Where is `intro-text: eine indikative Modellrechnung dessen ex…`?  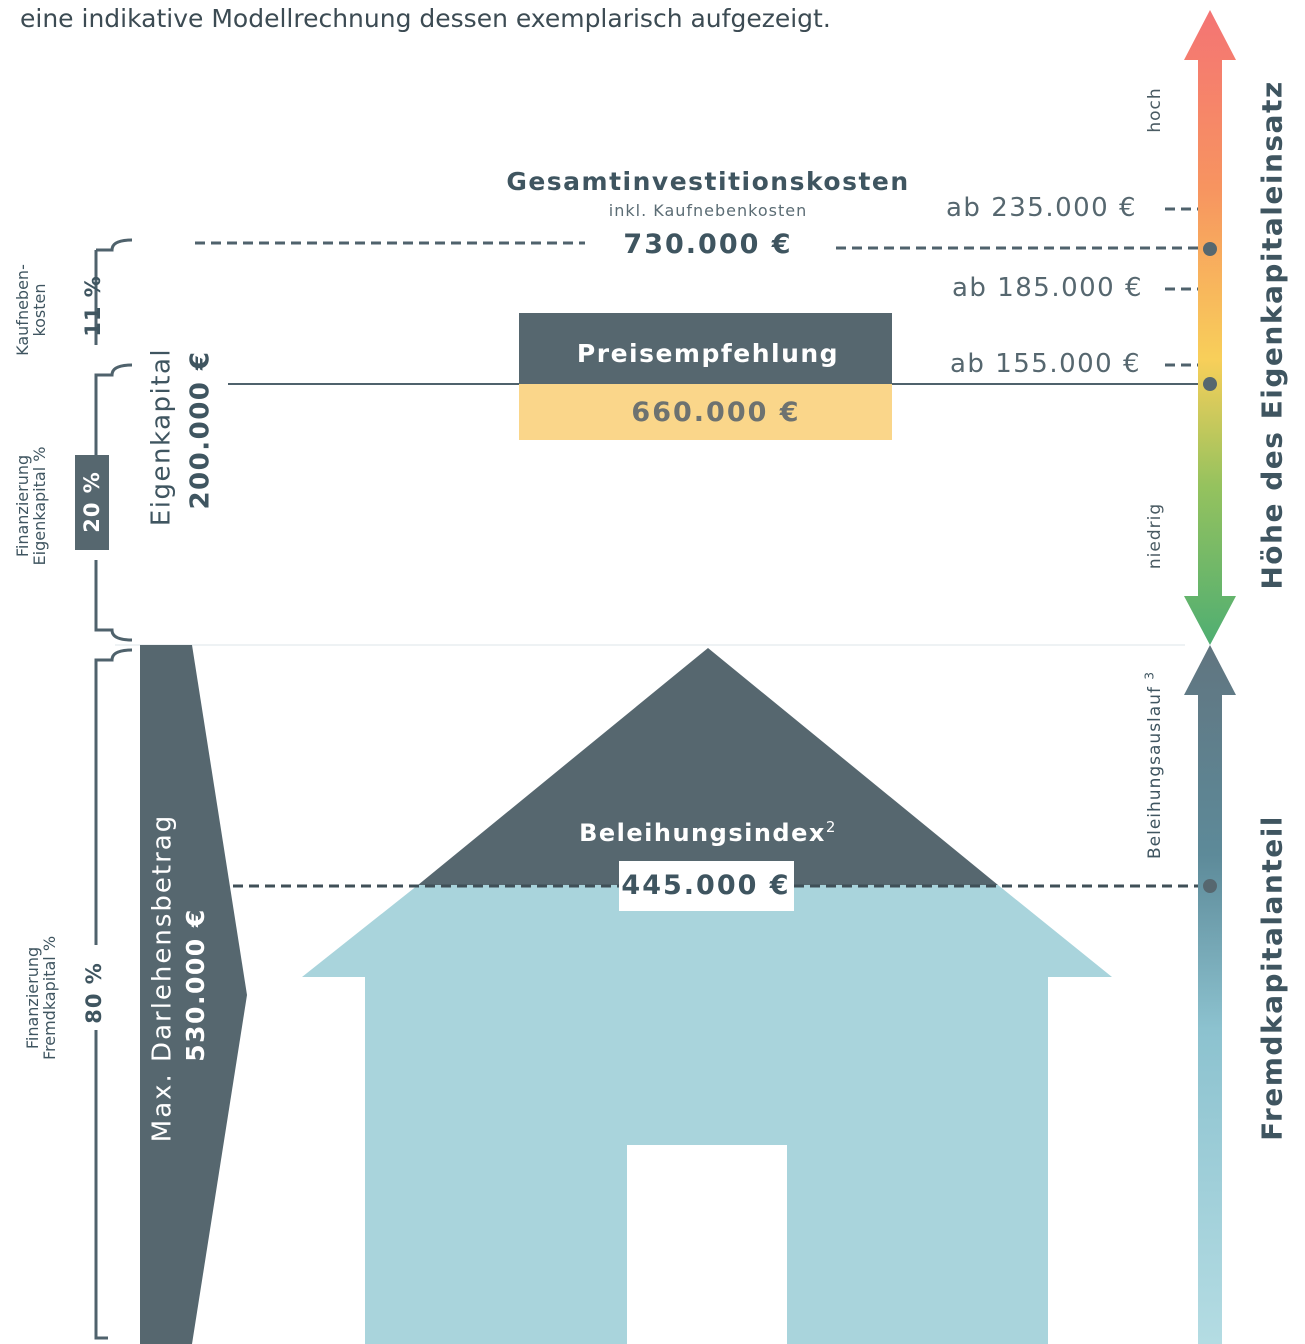 intro-text: eine indikative Modellrechnung dessen ex… is located at coordinates (425, 18).